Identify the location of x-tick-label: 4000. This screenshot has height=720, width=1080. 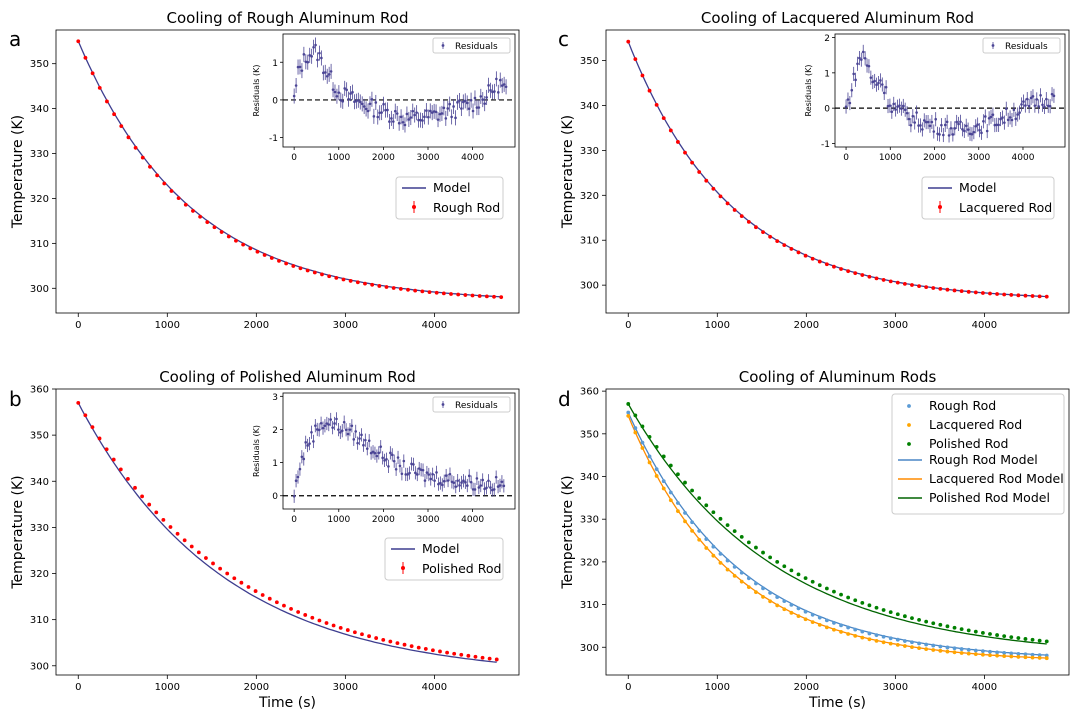
(984, 325).